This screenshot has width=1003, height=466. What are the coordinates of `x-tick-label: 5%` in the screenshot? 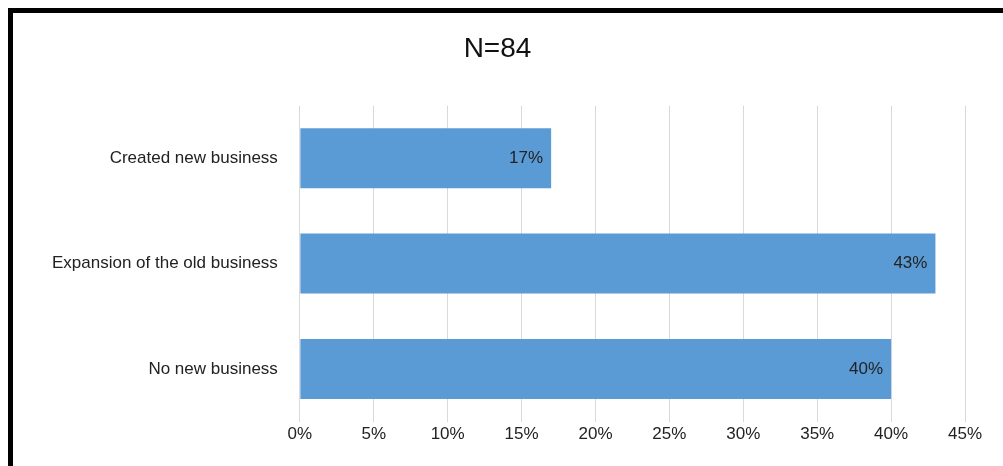 It's located at (374, 434).